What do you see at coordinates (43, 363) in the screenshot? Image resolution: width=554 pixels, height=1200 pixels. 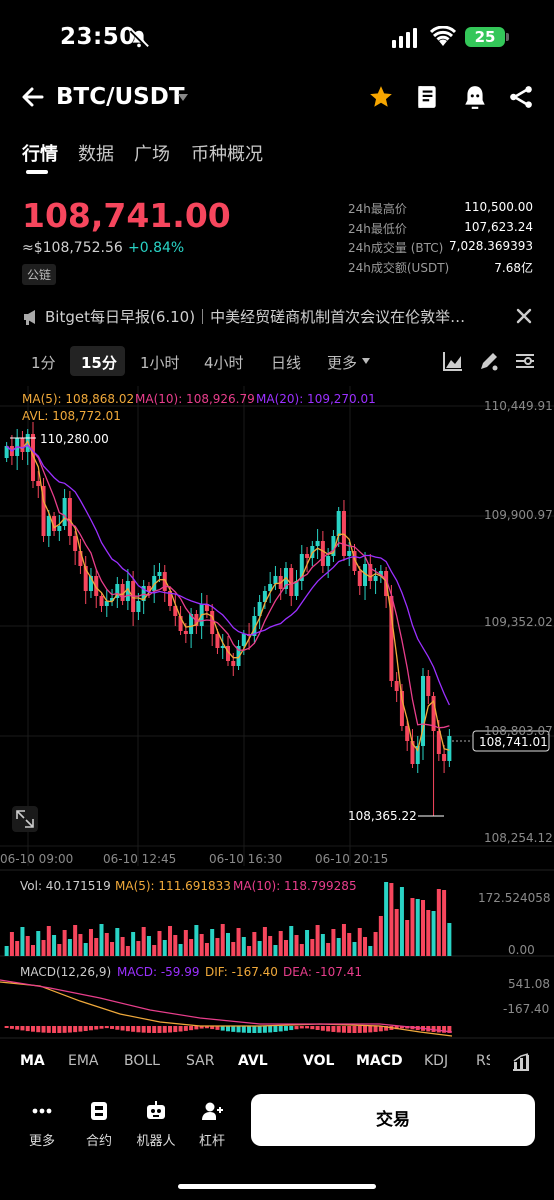 I see `interval-1m: 1分` at bounding box center [43, 363].